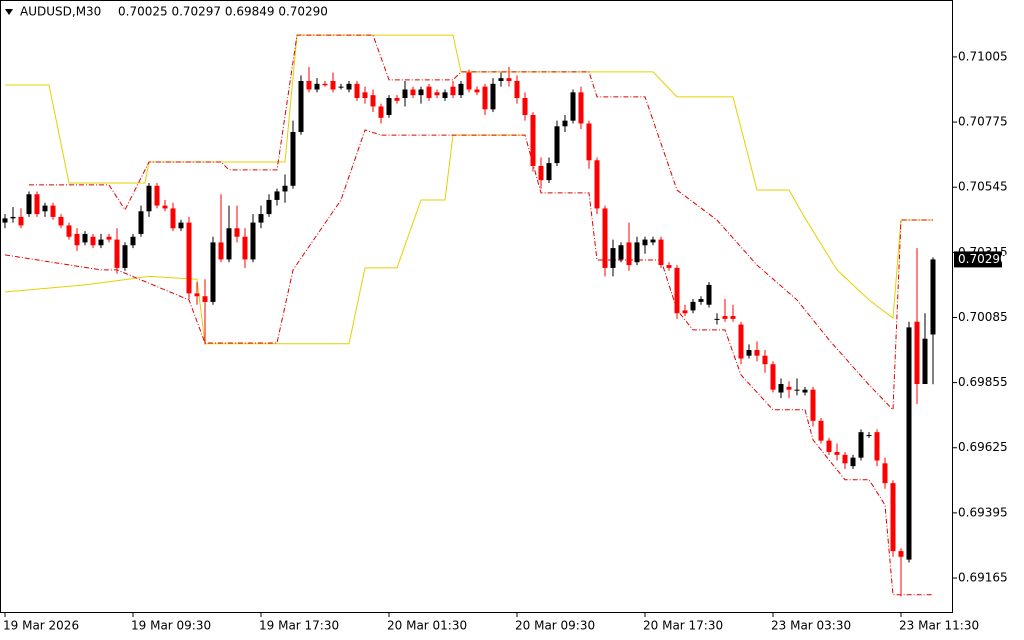 The image size is (1024, 640). Describe the element at coordinates (9, 12) in the screenshot. I see `symbol-menu-icon` at that location.